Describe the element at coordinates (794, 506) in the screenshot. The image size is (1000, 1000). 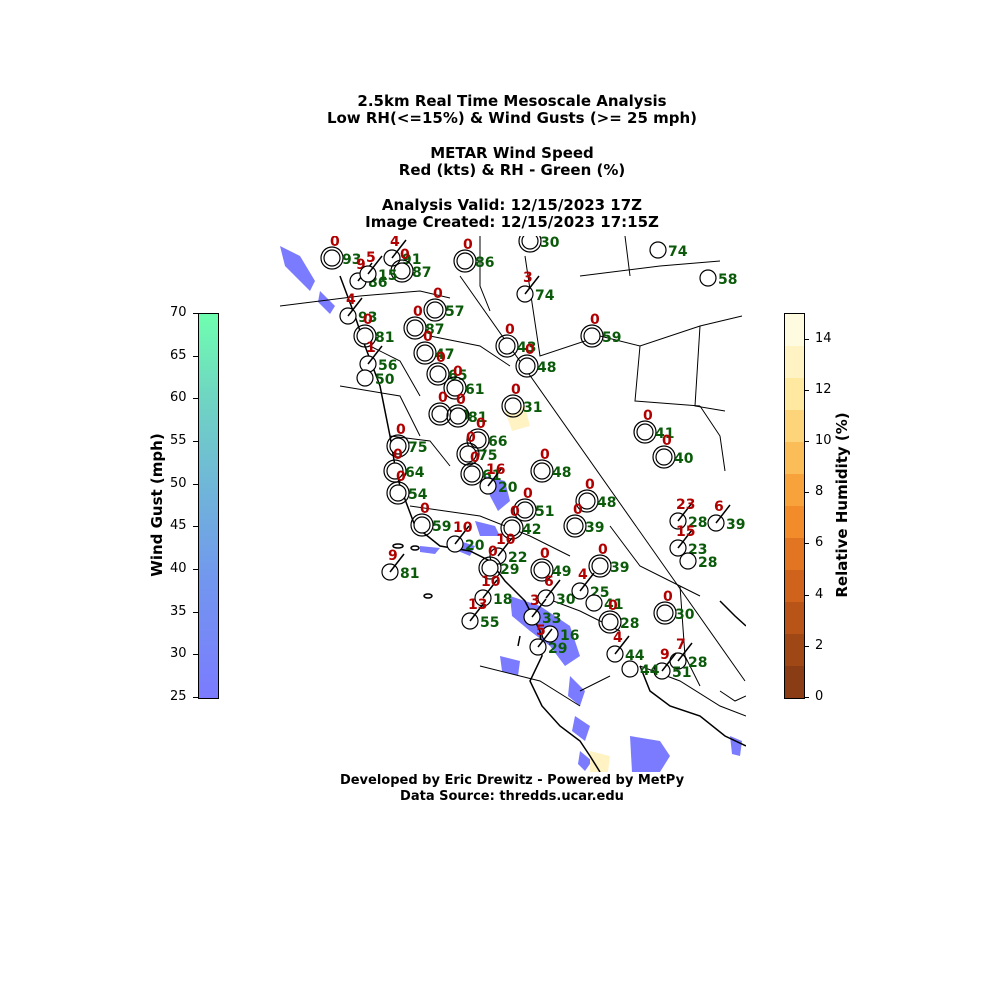
I see `relative-humidity-colorbar` at that location.